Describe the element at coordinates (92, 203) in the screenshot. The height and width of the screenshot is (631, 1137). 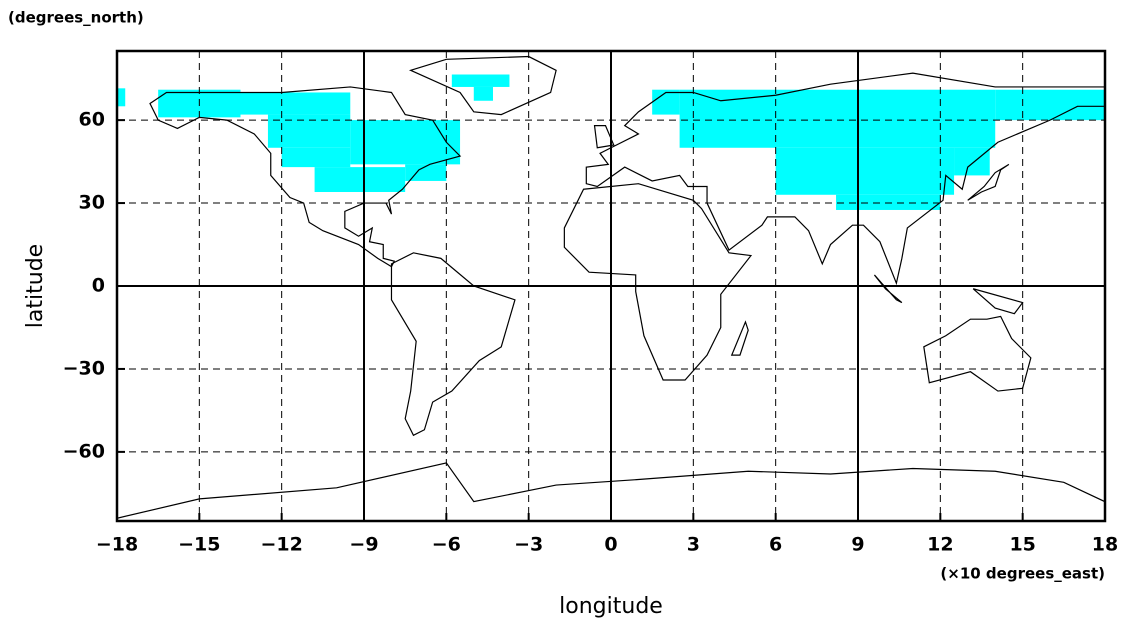
I see `y-tick-label: 30` at that location.